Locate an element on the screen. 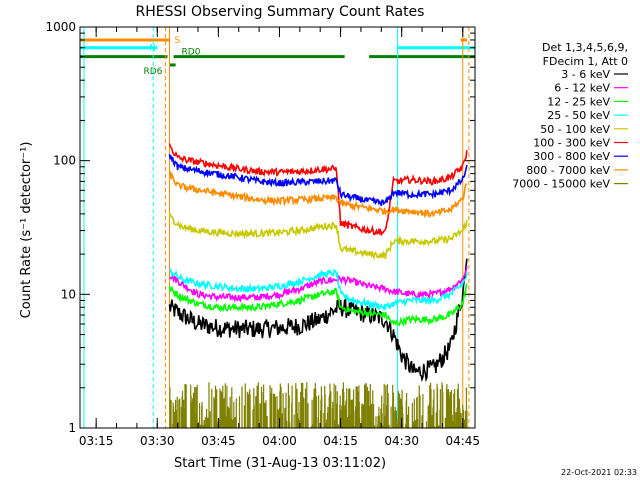 The image size is (640, 480). flag-bars: SNRD0RD6 is located at coordinates (277, 56).